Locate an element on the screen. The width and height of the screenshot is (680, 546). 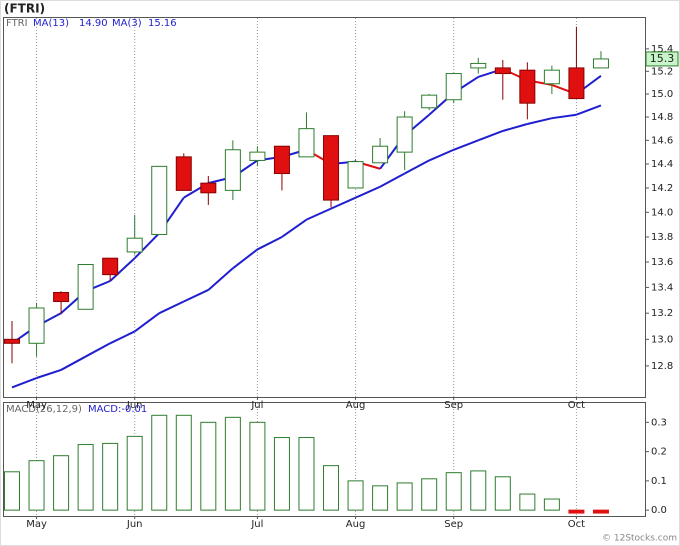
y-tick-label: 14.4 is located at coordinates (662, 164).